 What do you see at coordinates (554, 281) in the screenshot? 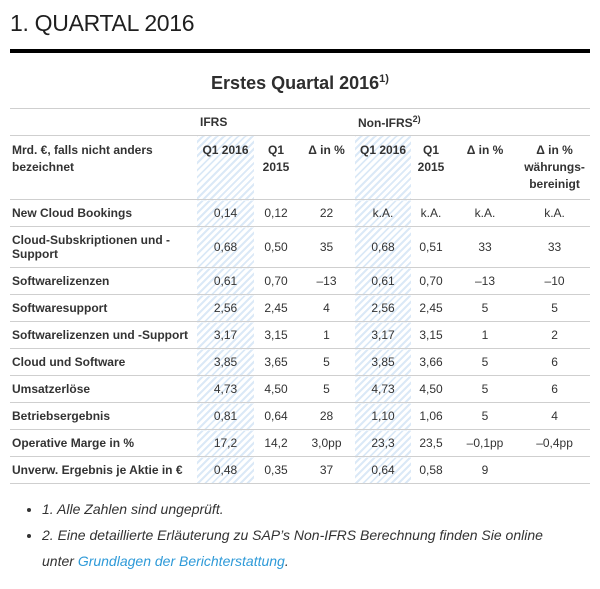
I see `cell-value: –10` at bounding box center [554, 281].